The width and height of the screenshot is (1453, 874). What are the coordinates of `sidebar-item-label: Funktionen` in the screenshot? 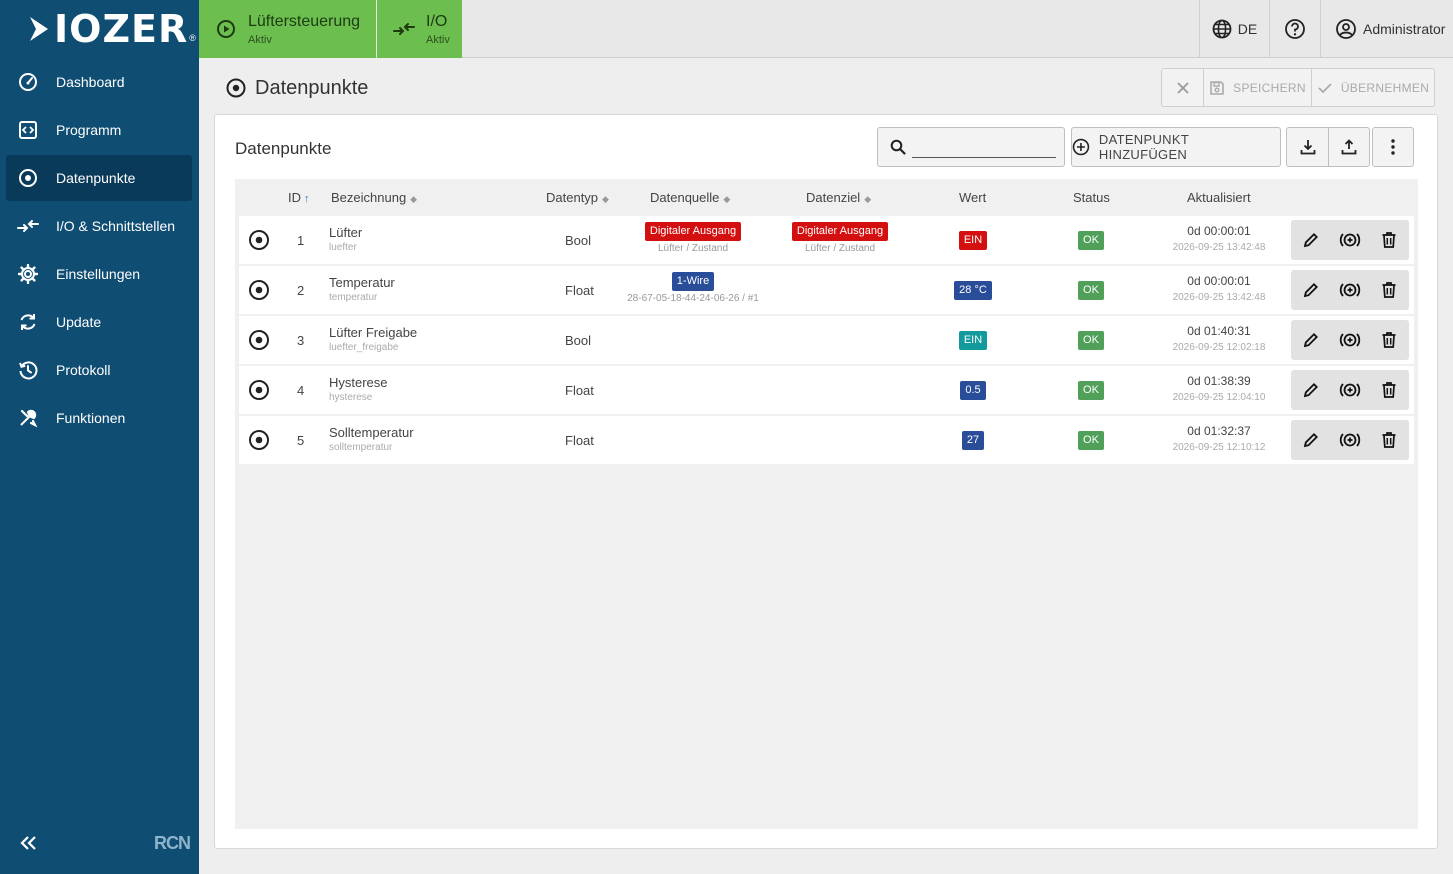 It's located at (91, 418).